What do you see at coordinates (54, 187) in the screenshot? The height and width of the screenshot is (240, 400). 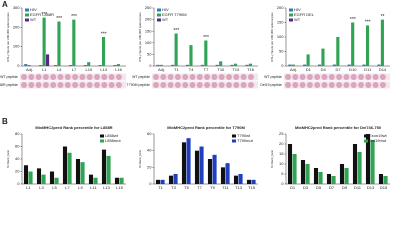 I see `x-tick-label: L5` at bounding box center [54, 187].